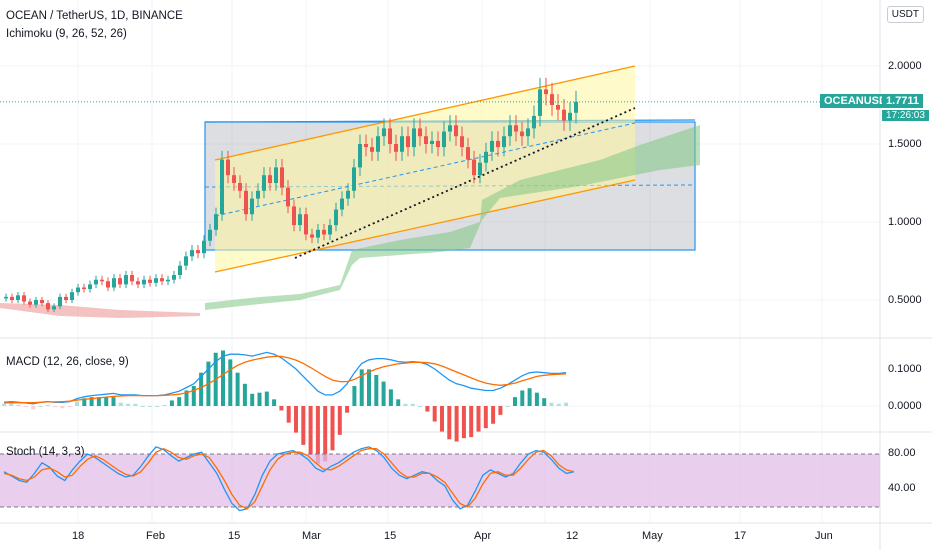 The width and height of the screenshot is (932, 550). I want to click on stoch-pane, so click(440, 479).